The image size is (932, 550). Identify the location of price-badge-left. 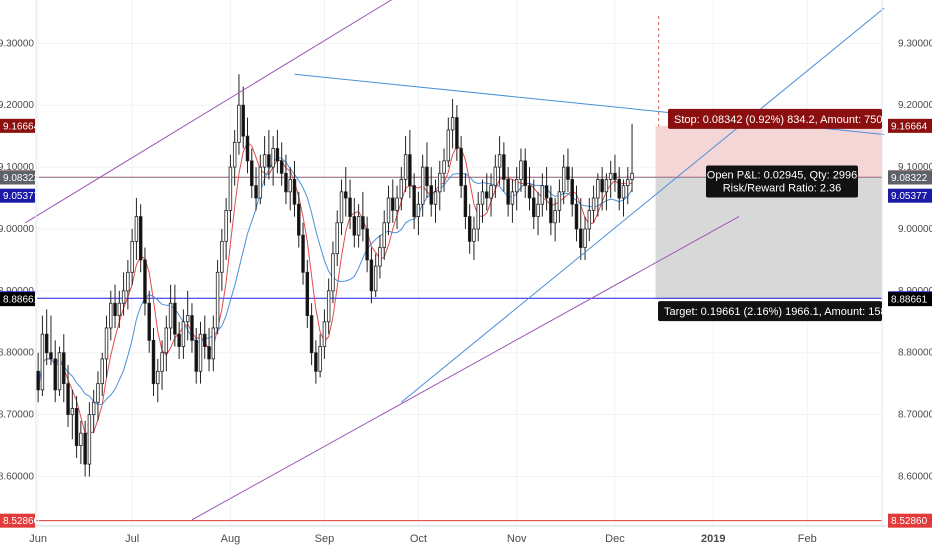
(17, 125).